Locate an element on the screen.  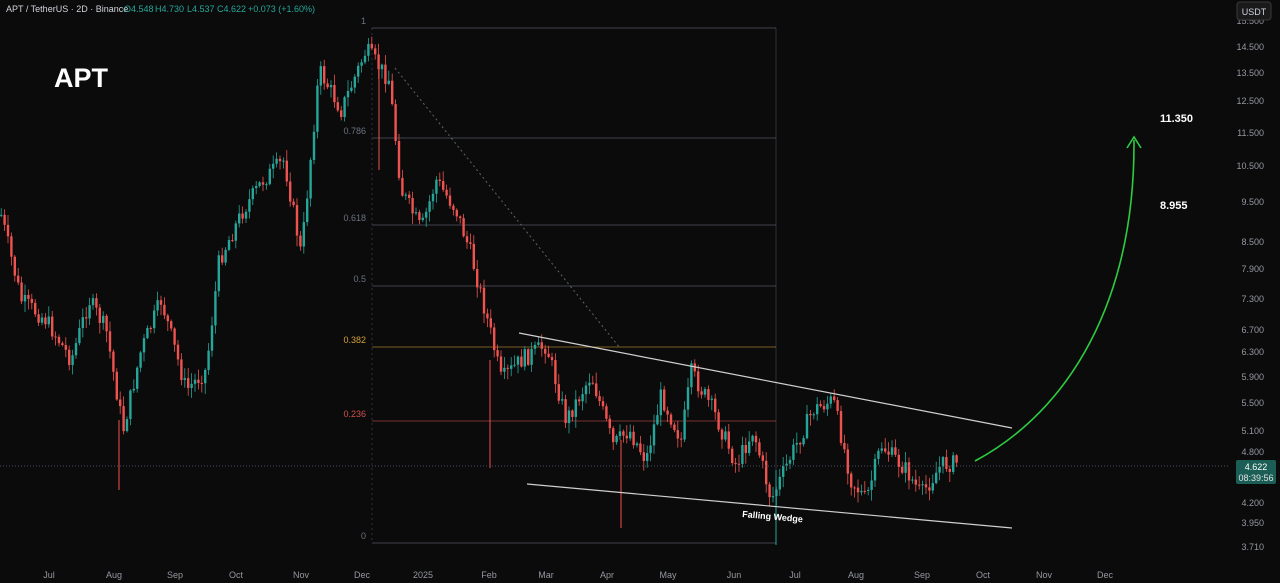
fib-label: 0.236 is located at coordinates (354, 414).